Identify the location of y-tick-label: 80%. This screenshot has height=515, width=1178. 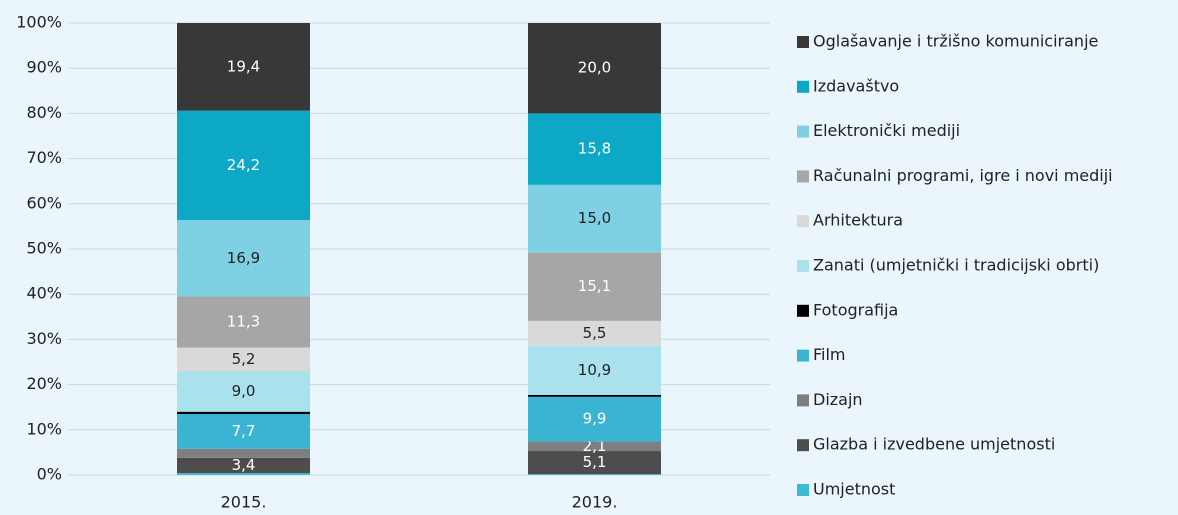
(44, 112).